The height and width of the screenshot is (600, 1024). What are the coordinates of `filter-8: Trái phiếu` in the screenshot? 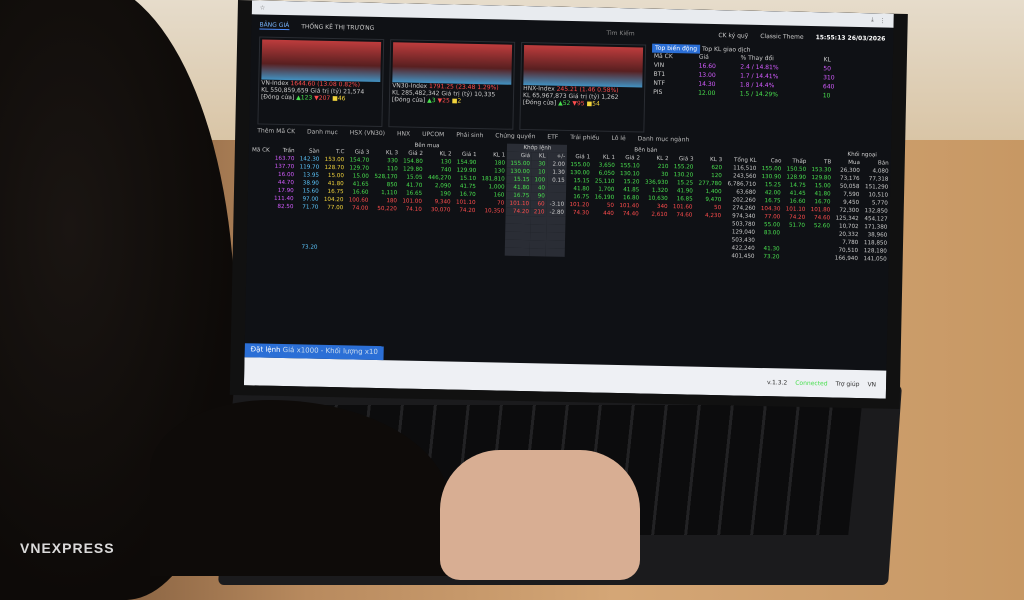 It's located at (585, 137).